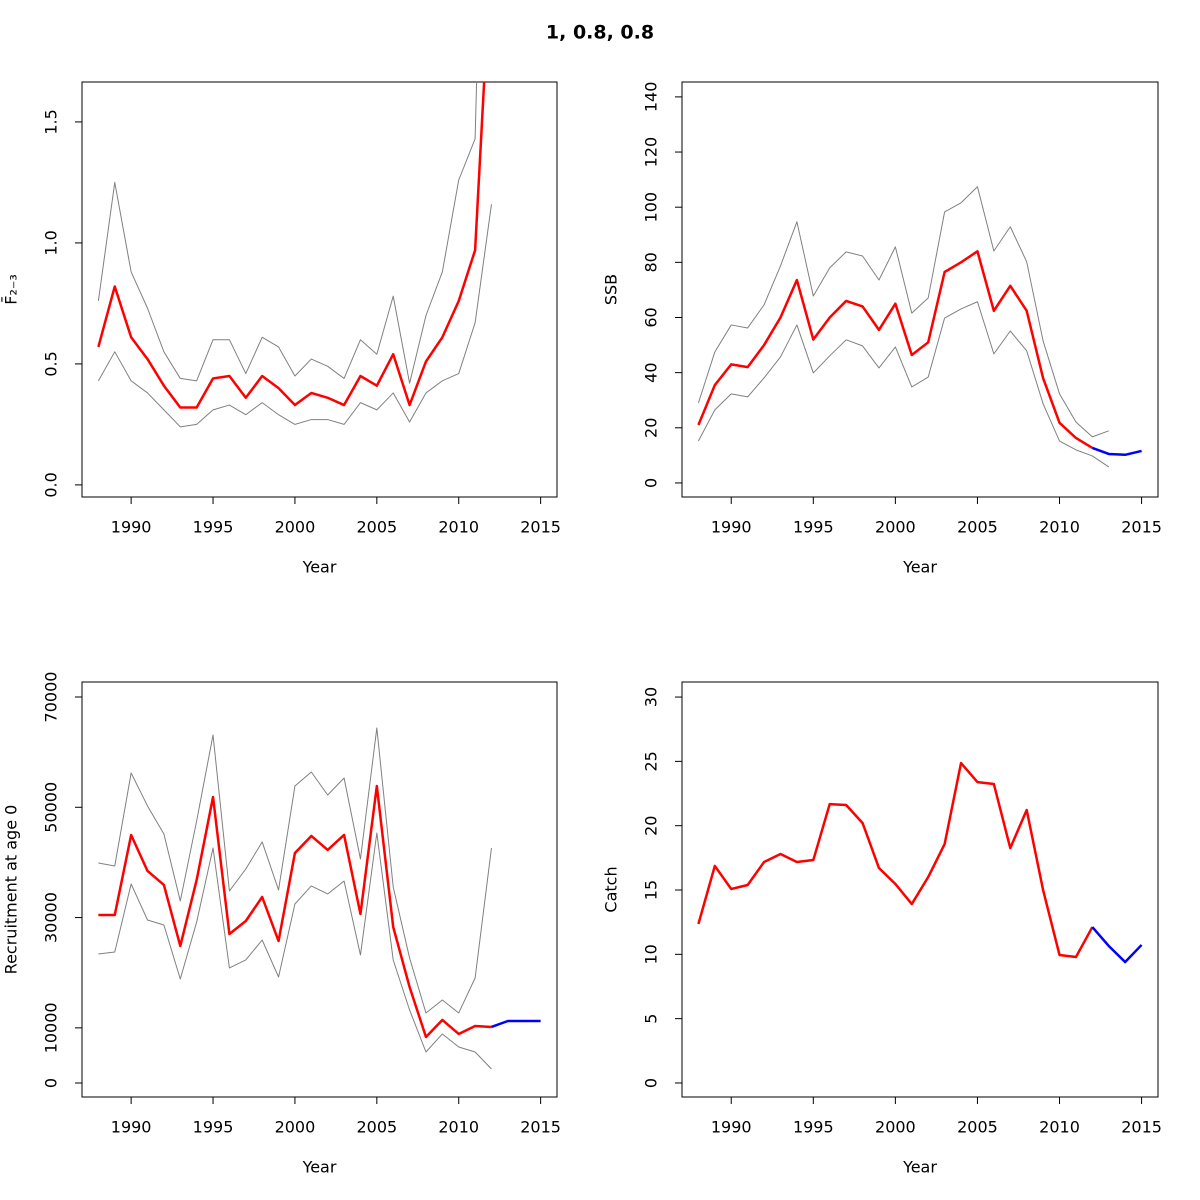 This screenshot has height=1200, width=1200. I want to click on y-tick-label: 140, so click(651, 97).